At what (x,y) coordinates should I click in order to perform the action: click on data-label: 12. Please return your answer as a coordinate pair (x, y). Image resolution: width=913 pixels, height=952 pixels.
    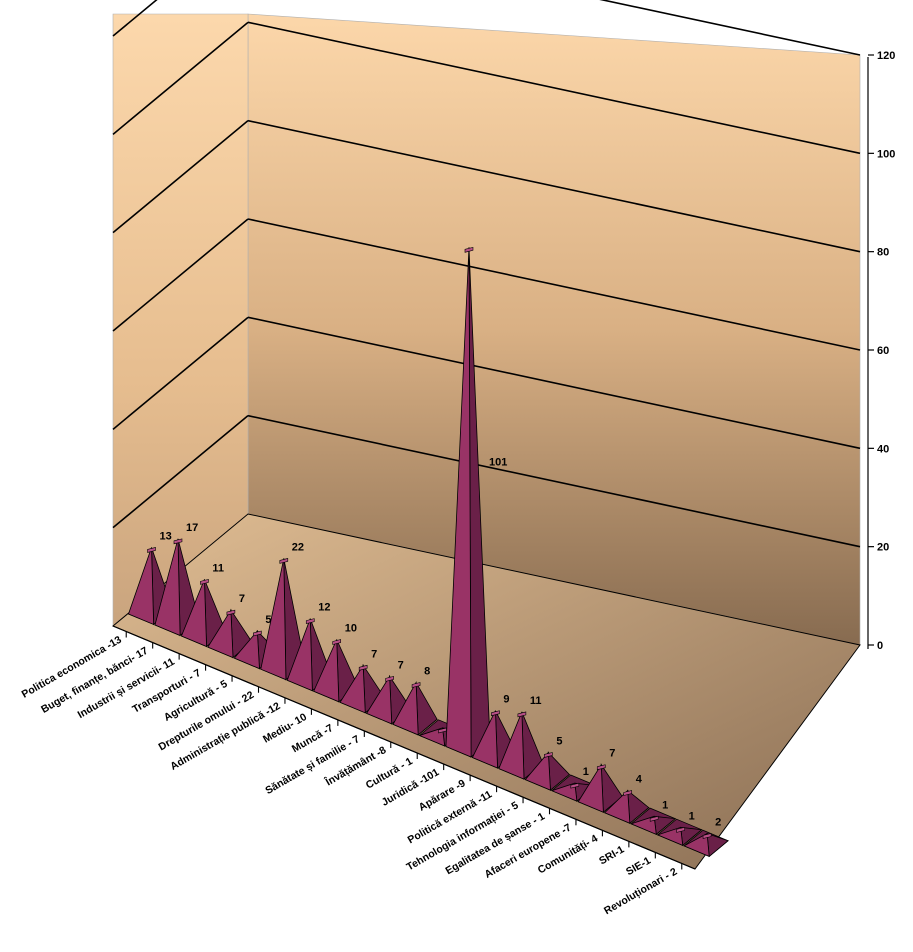
    Looking at the image, I should click on (324, 608).